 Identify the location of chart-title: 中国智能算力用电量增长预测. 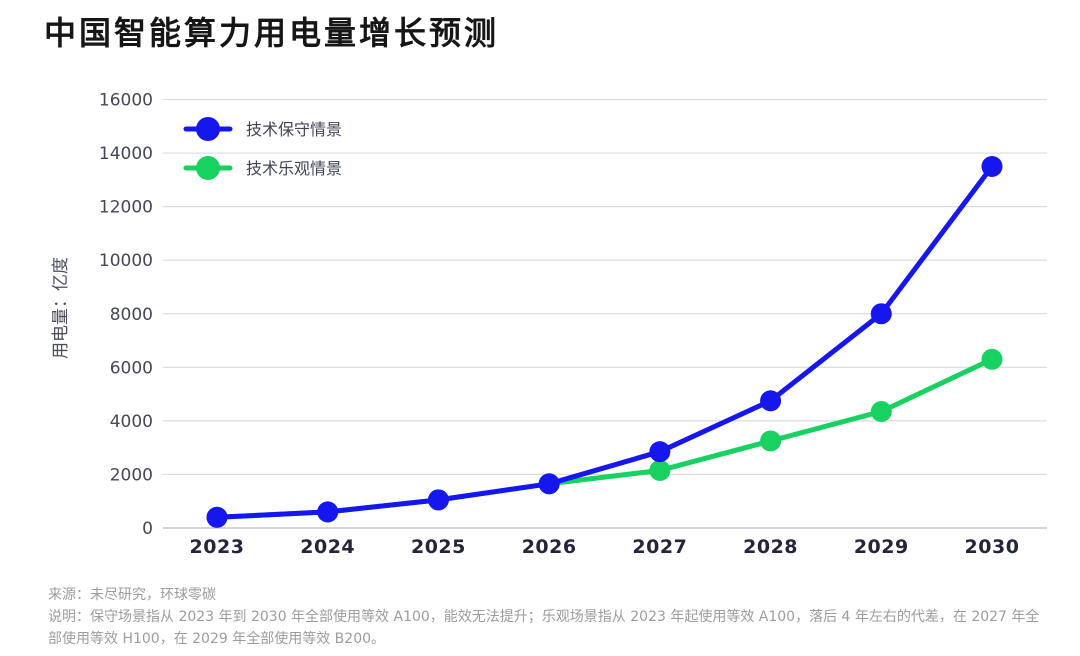
(272, 33).